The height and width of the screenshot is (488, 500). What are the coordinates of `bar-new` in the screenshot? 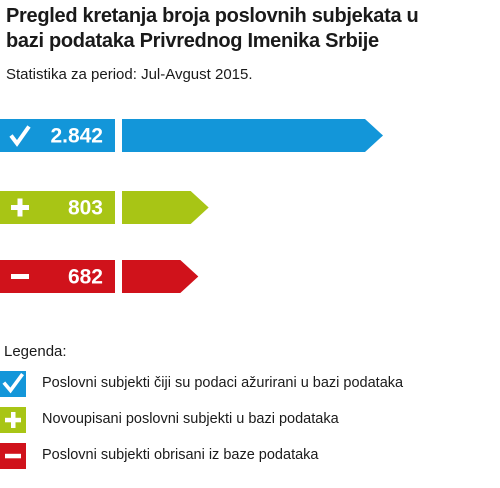 It's located at (165, 207).